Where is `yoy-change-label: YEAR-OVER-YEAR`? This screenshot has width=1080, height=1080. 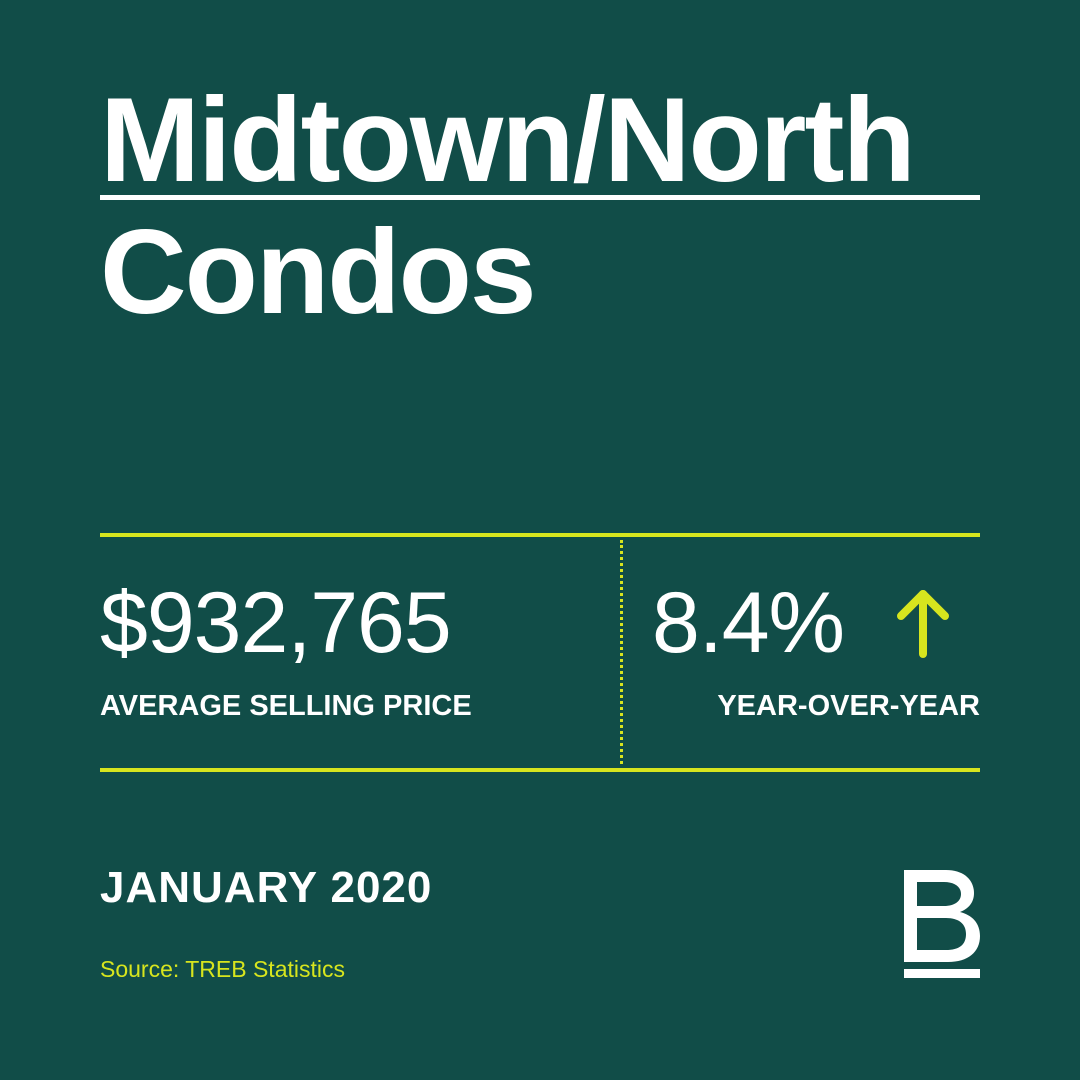
yoy-change-label: YEAR-OVER-YEAR is located at coordinates (848, 706).